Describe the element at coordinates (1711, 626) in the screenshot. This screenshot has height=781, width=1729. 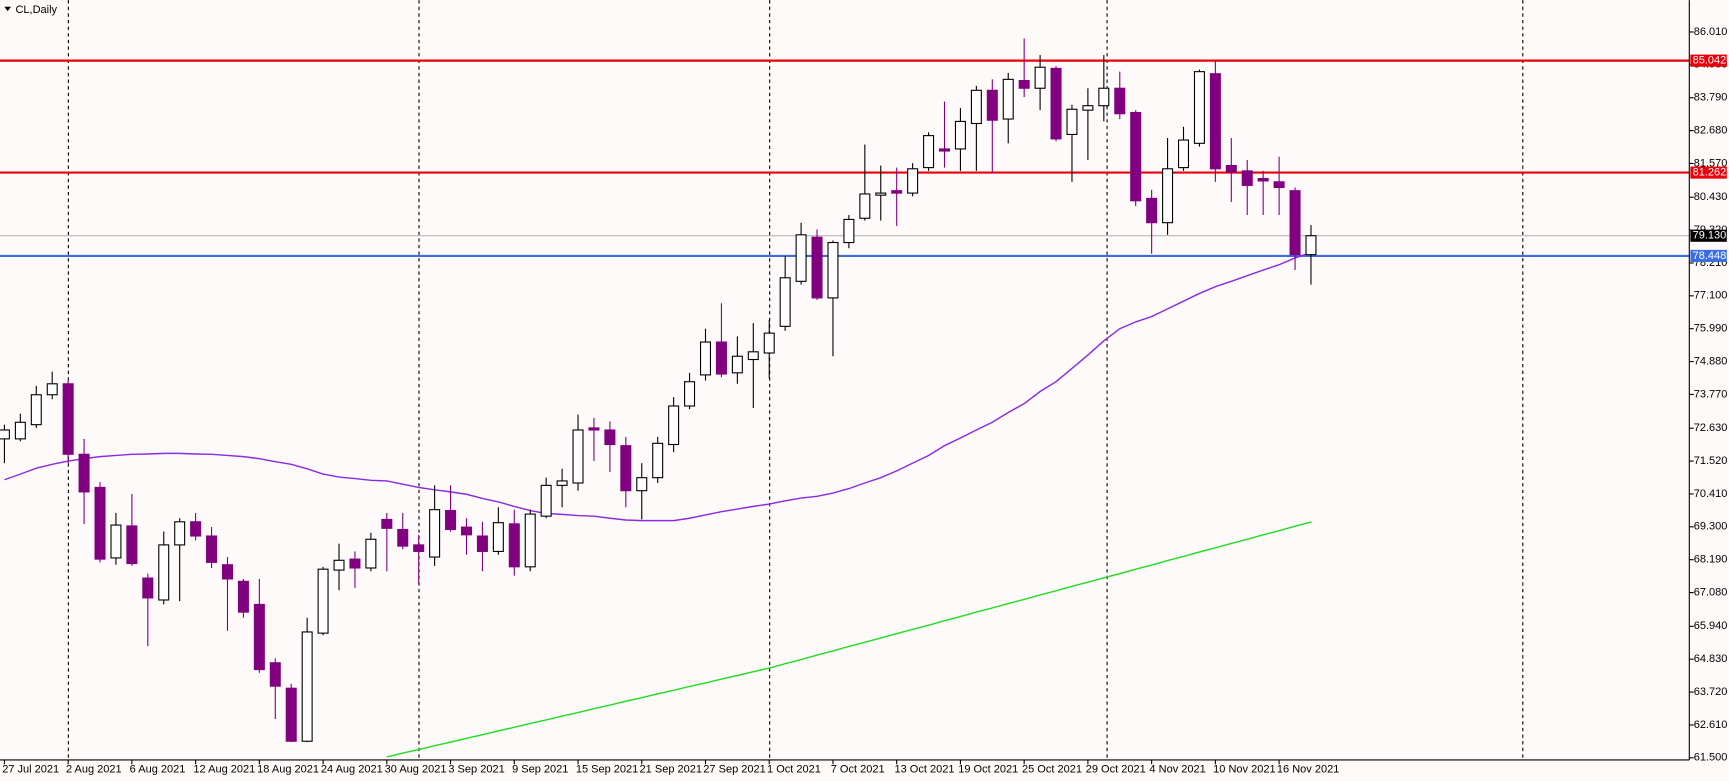
I see `y-tick-label: 65.940` at that location.